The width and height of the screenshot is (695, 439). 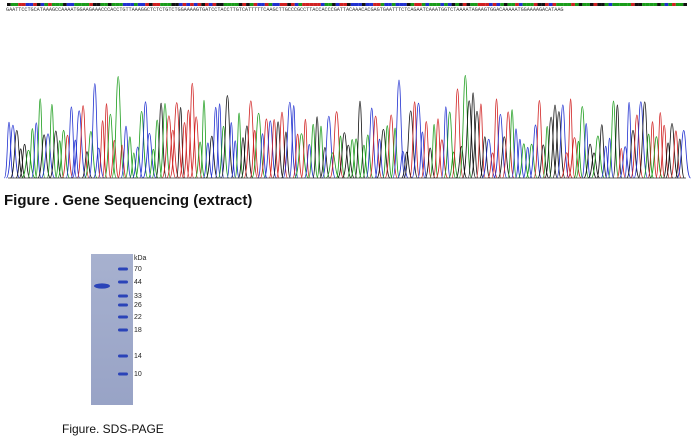 I want to click on marker-label: 10, so click(x=138, y=374).